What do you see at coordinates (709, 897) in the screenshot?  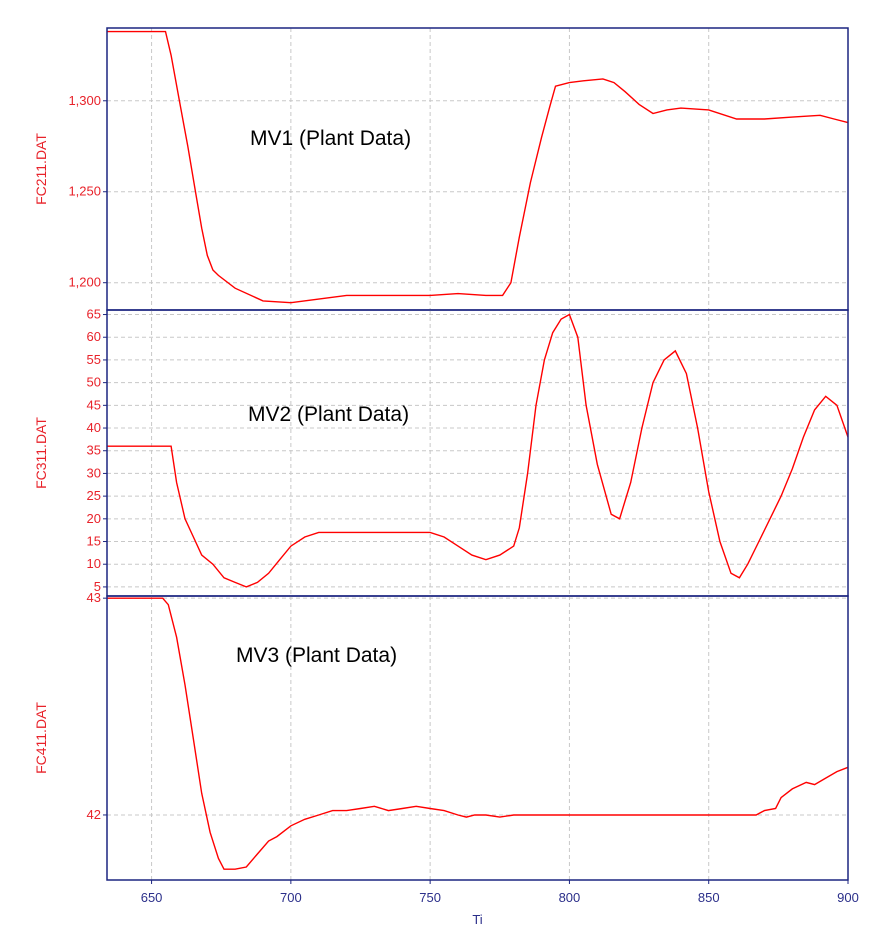 I see `x-tick-label: 850` at bounding box center [709, 897].